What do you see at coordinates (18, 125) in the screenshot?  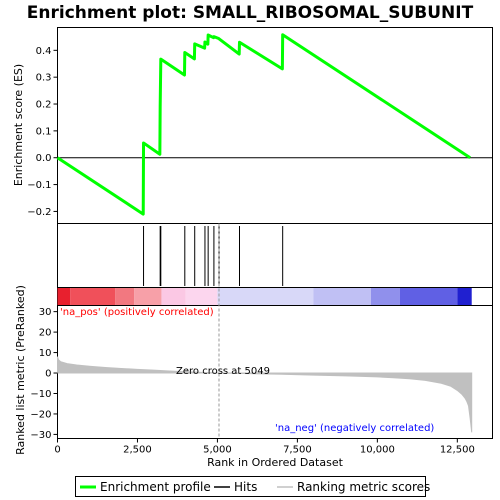 I see `es-y-axis-label: Enrichment score (ES)` at bounding box center [18, 125].